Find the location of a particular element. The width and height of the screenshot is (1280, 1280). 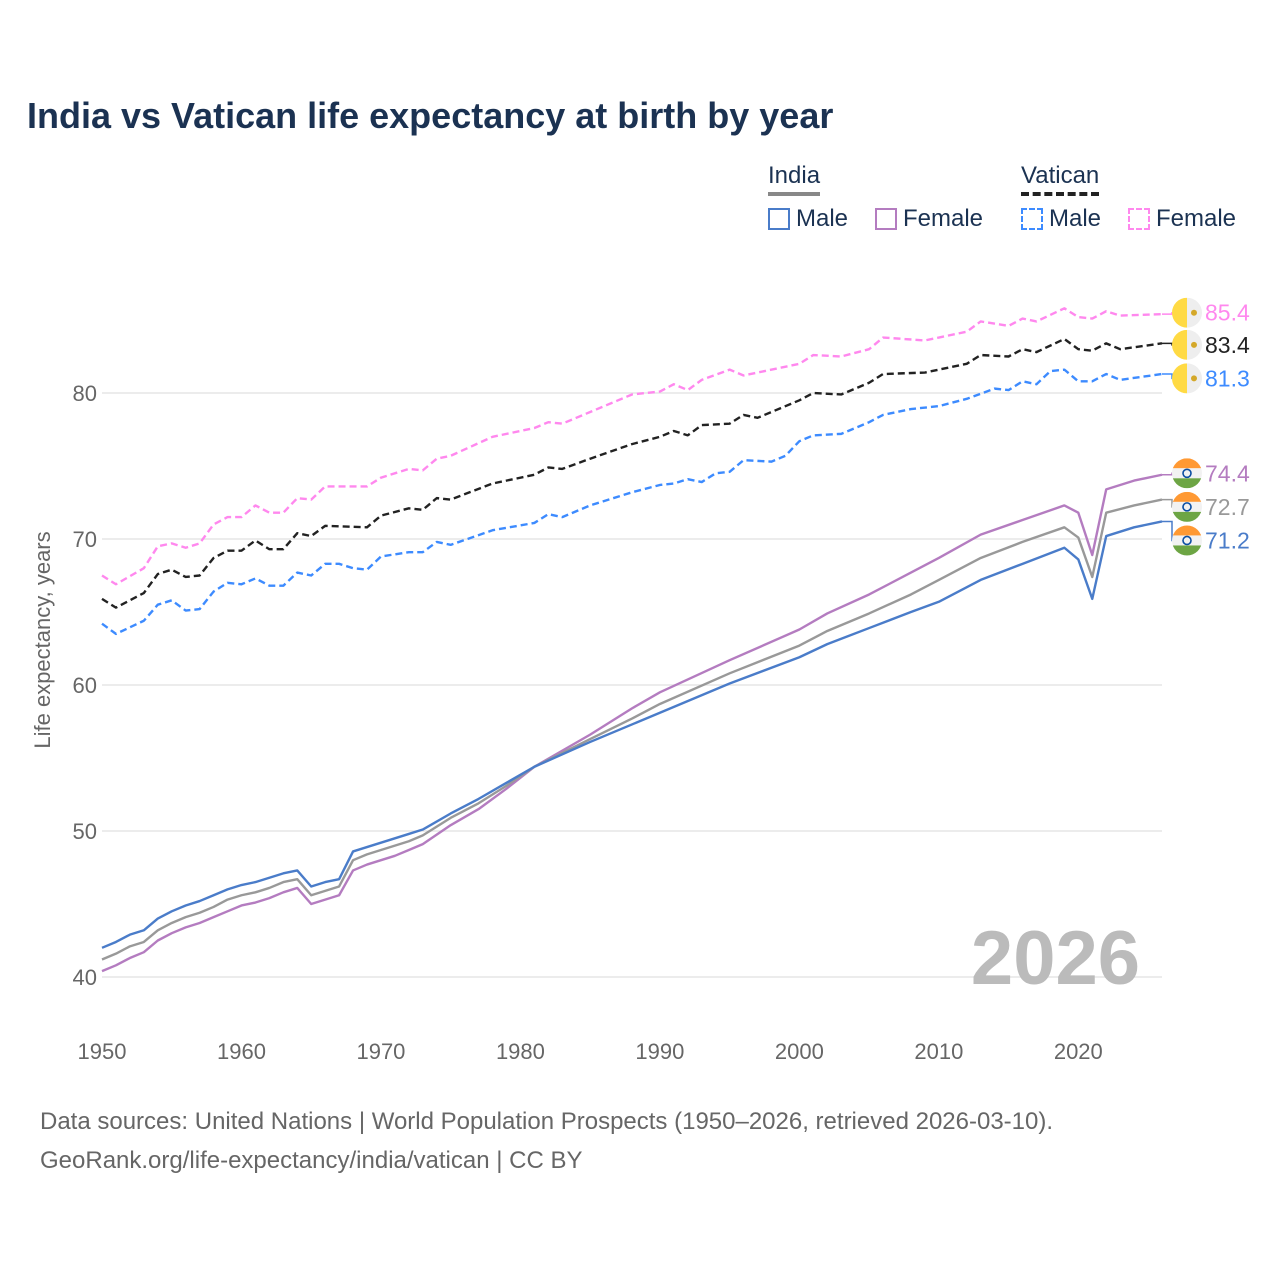

x-tick-label: 1950 is located at coordinates (102, 1051).